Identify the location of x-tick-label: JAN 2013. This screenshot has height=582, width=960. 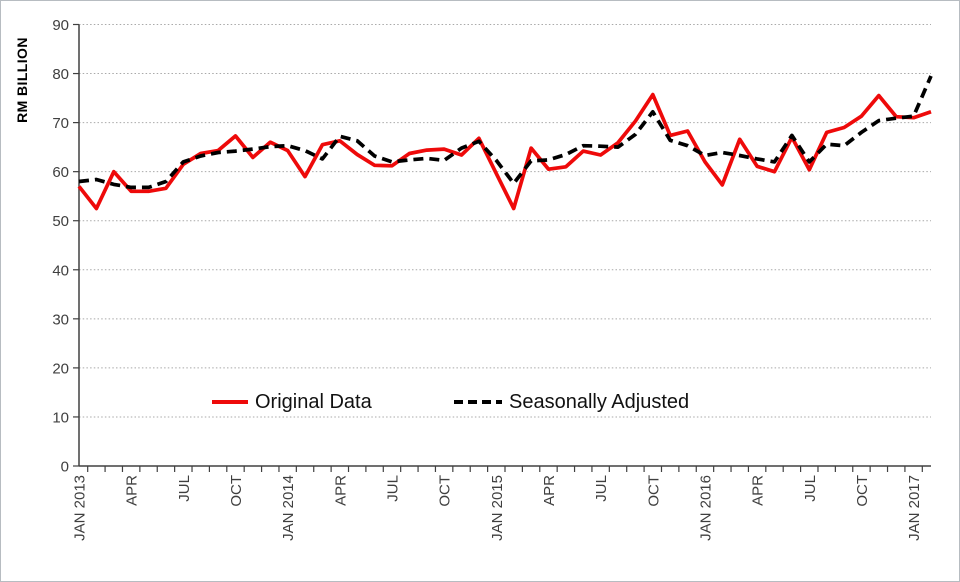
(80, 508).